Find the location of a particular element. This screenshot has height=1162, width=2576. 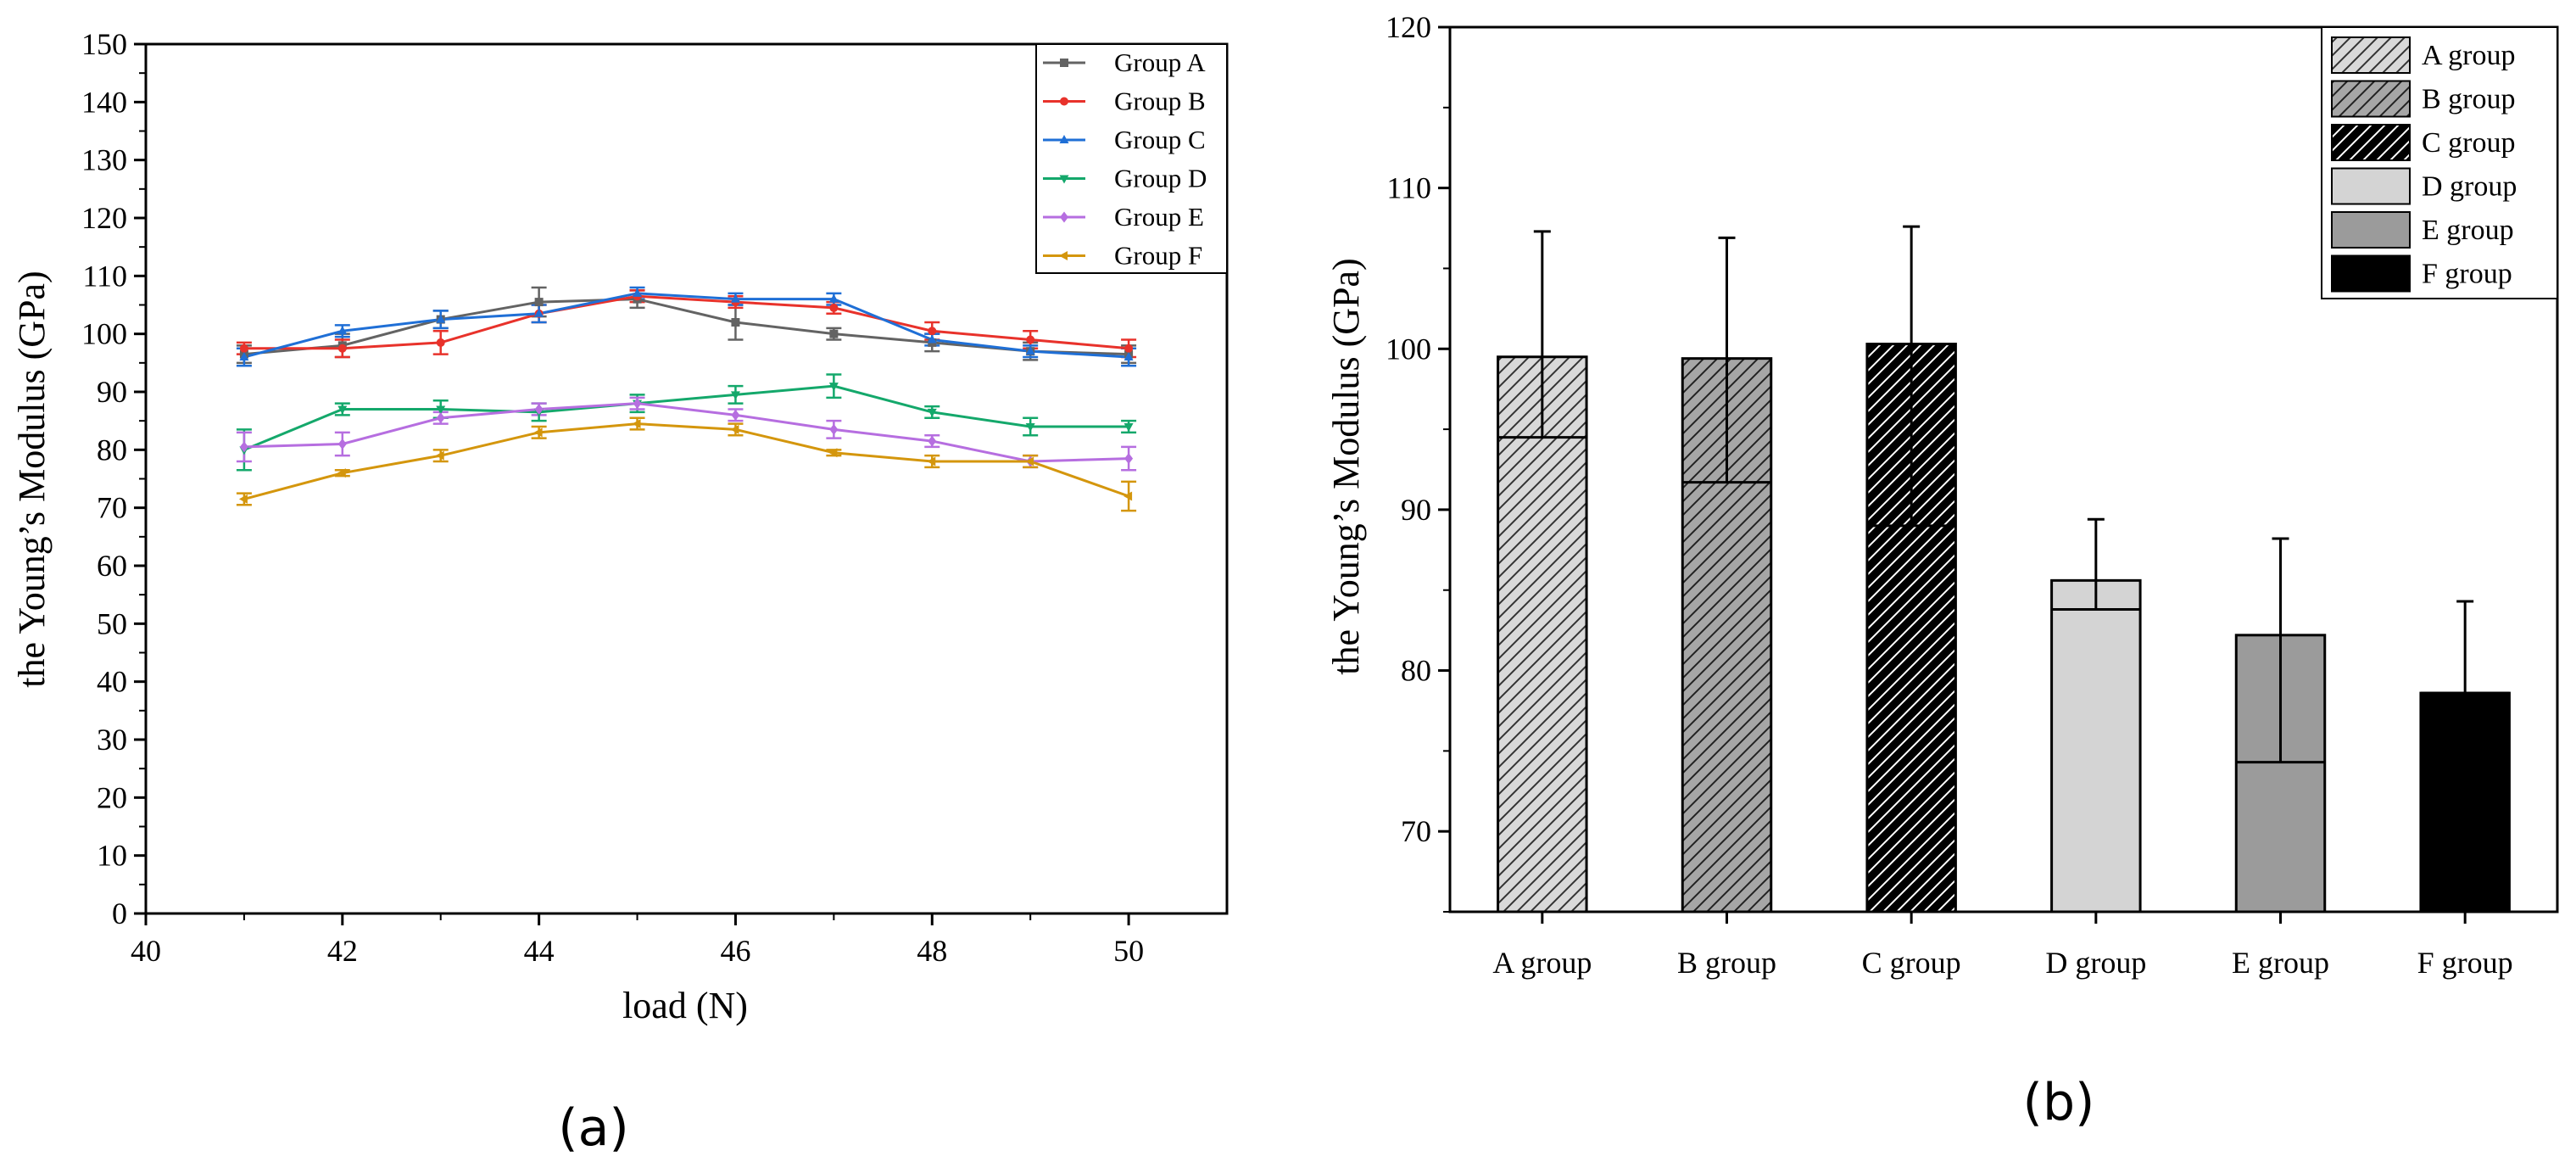

legend-label: Group E is located at coordinates (1159, 217).